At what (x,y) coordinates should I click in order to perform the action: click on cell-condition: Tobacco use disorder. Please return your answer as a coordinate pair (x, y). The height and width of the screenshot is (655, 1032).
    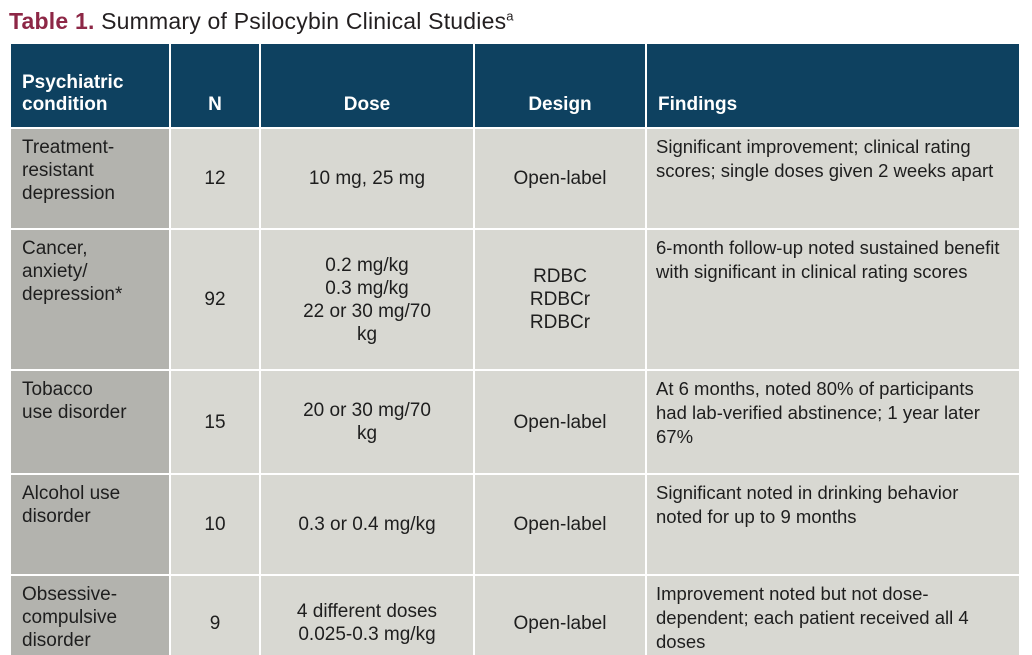
    Looking at the image, I should click on (90, 422).